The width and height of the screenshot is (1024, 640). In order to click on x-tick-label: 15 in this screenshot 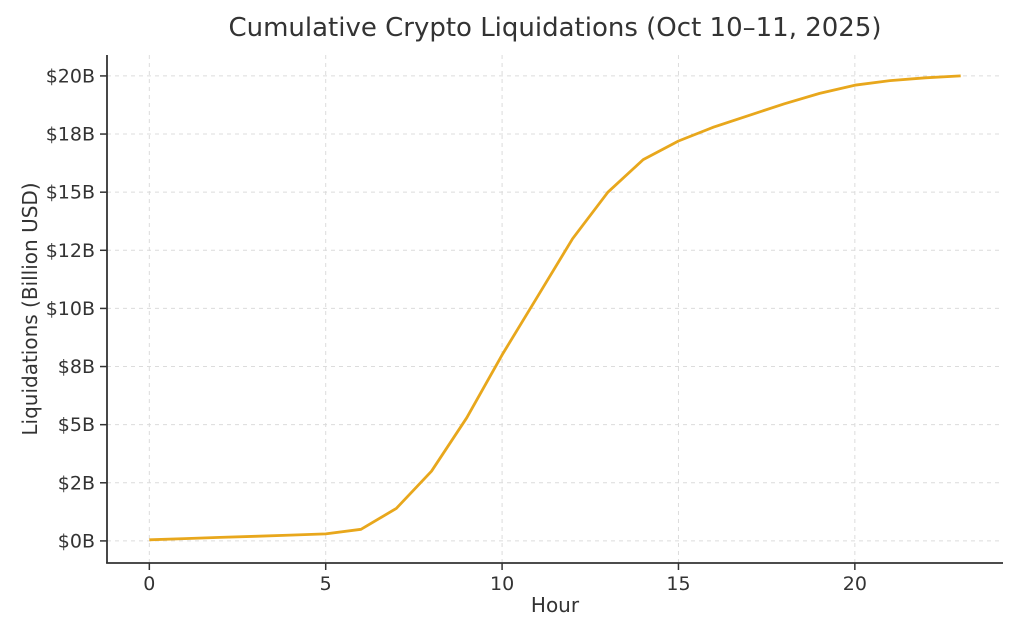, I will do `click(678, 584)`.